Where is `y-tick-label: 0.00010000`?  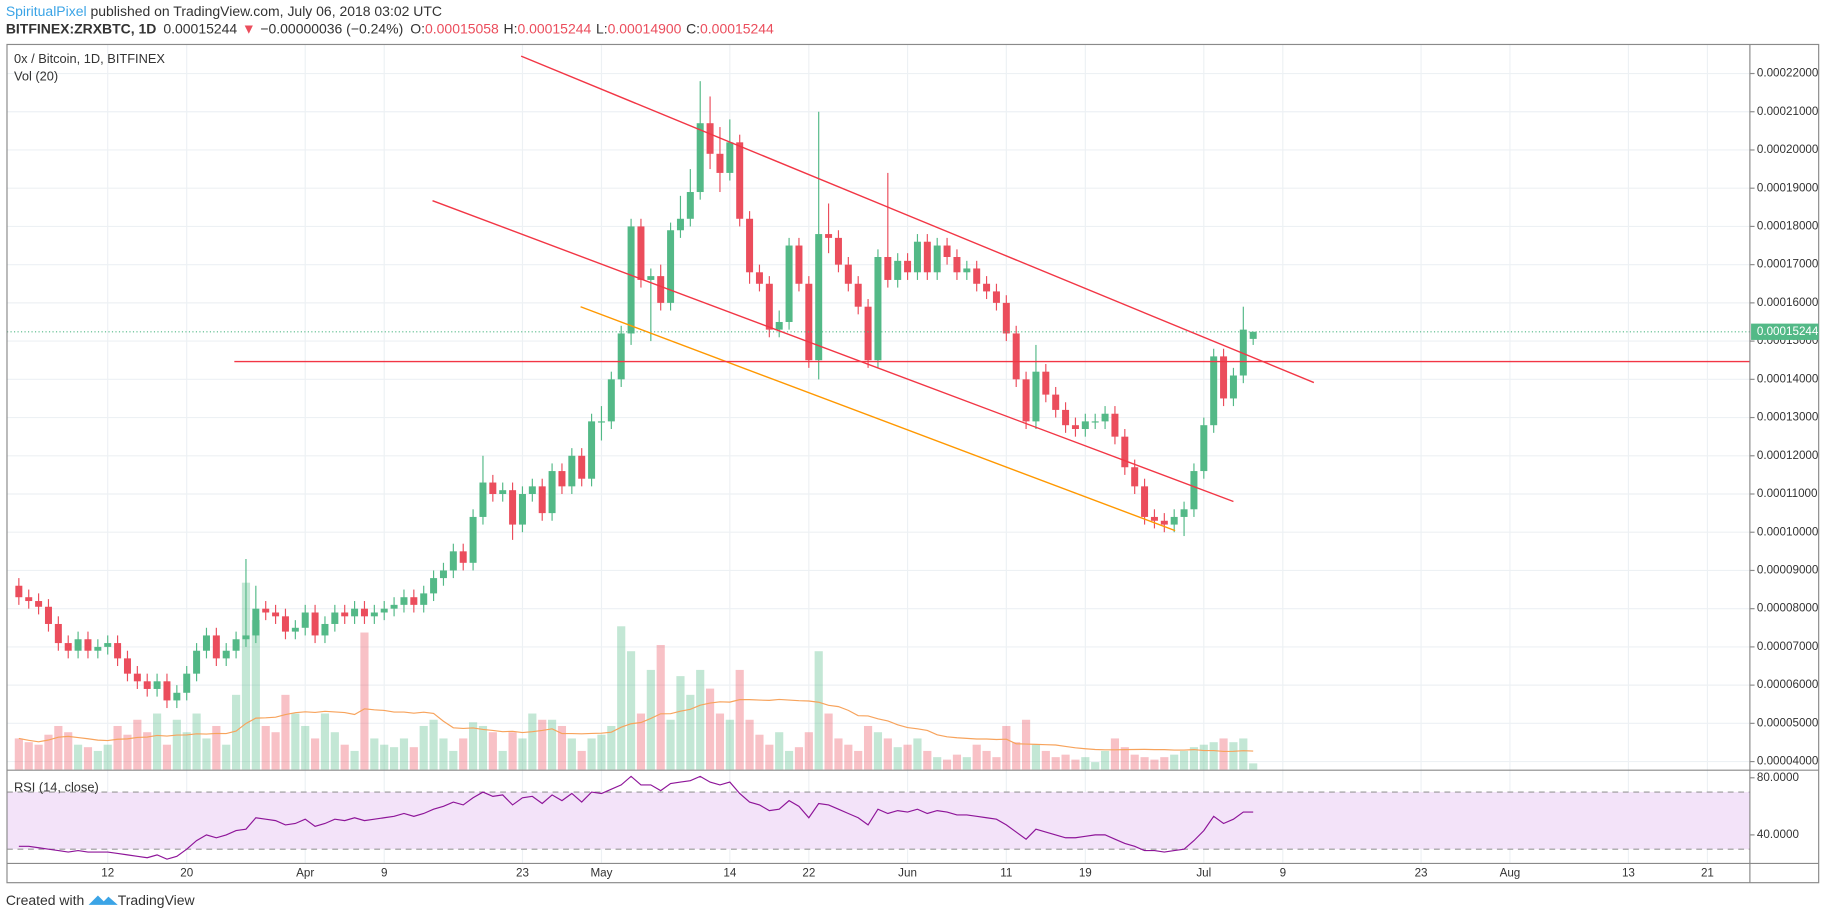 y-tick-label: 0.00010000 is located at coordinates (1788, 531).